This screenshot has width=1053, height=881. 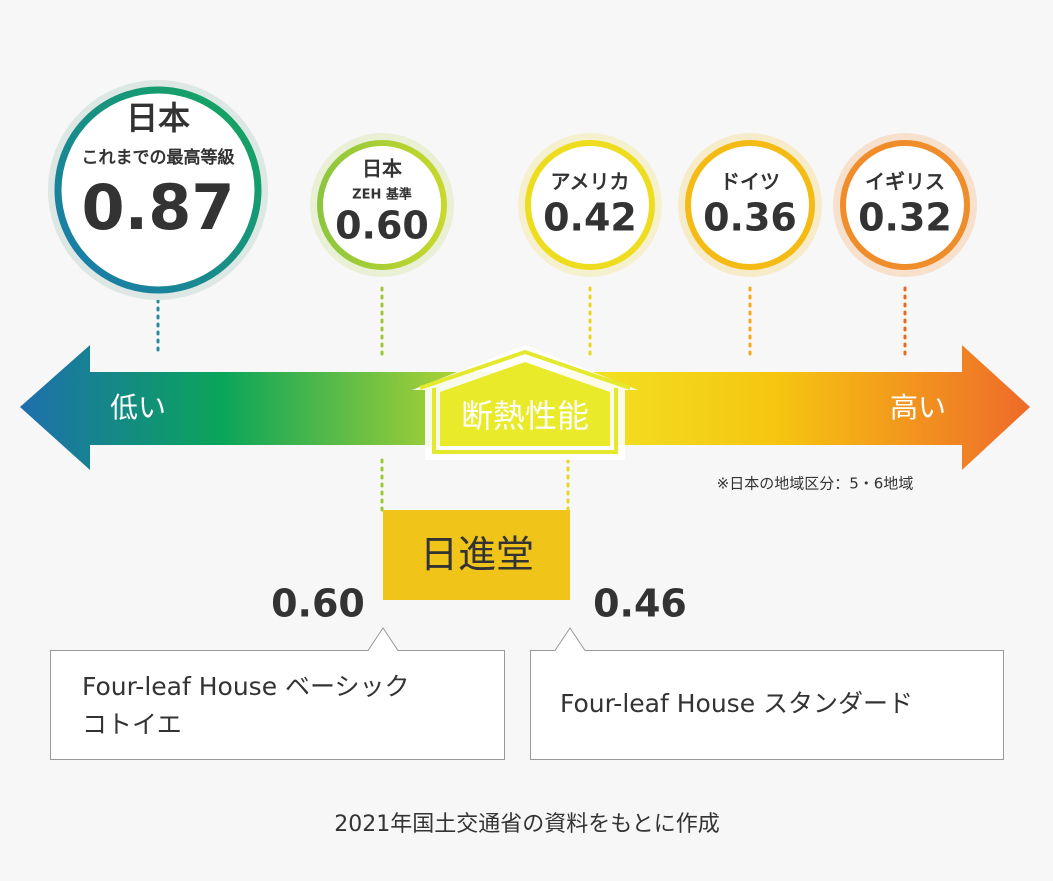 What do you see at coordinates (527, 824) in the screenshot?
I see `source: 2021年国土交通省の資料をもとに作成` at bounding box center [527, 824].